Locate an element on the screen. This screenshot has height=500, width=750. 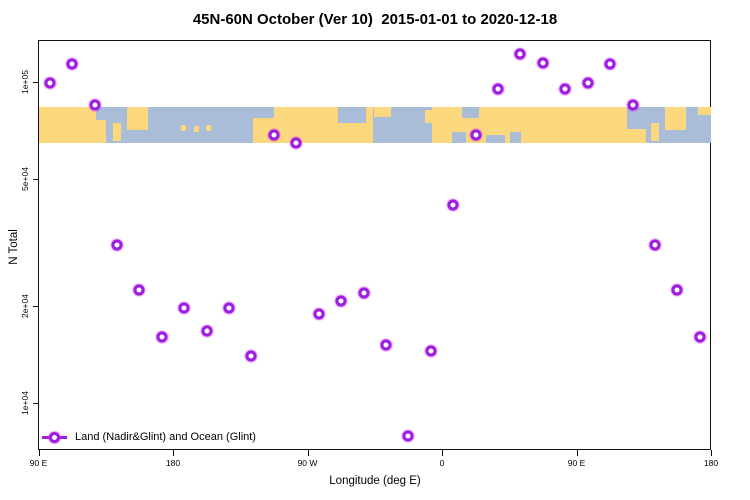
x-tick-label: 0 is located at coordinates (442, 463).